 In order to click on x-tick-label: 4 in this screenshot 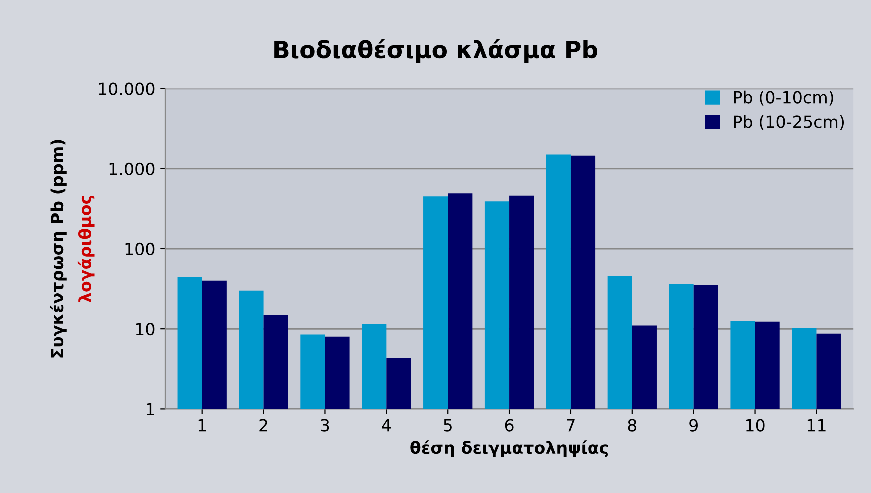, I will do `click(387, 425)`.